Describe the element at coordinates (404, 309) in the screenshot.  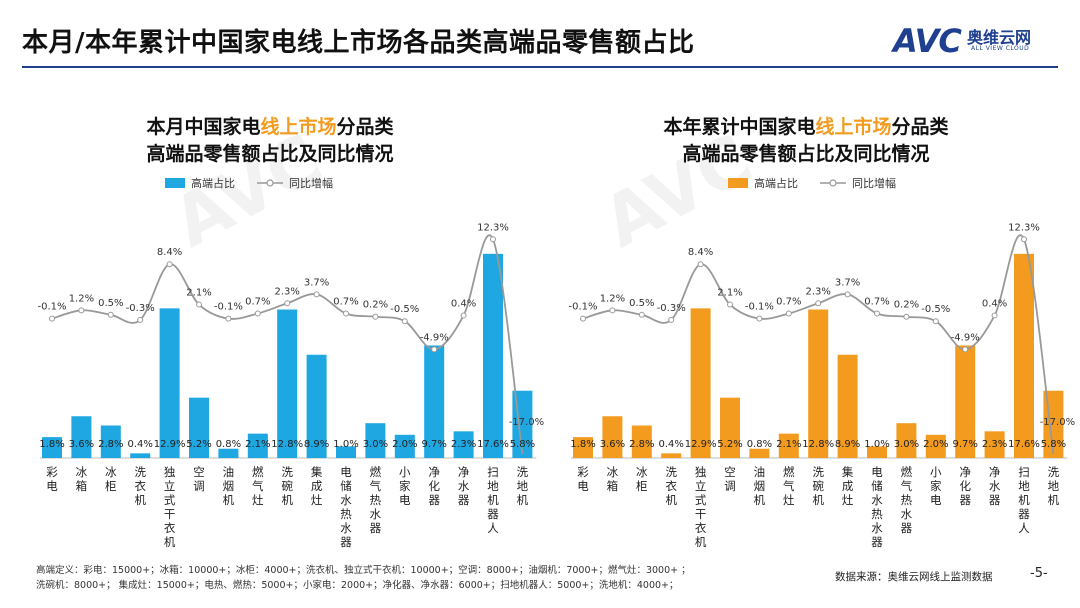
I see `growth-label: -0.5%` at that location.